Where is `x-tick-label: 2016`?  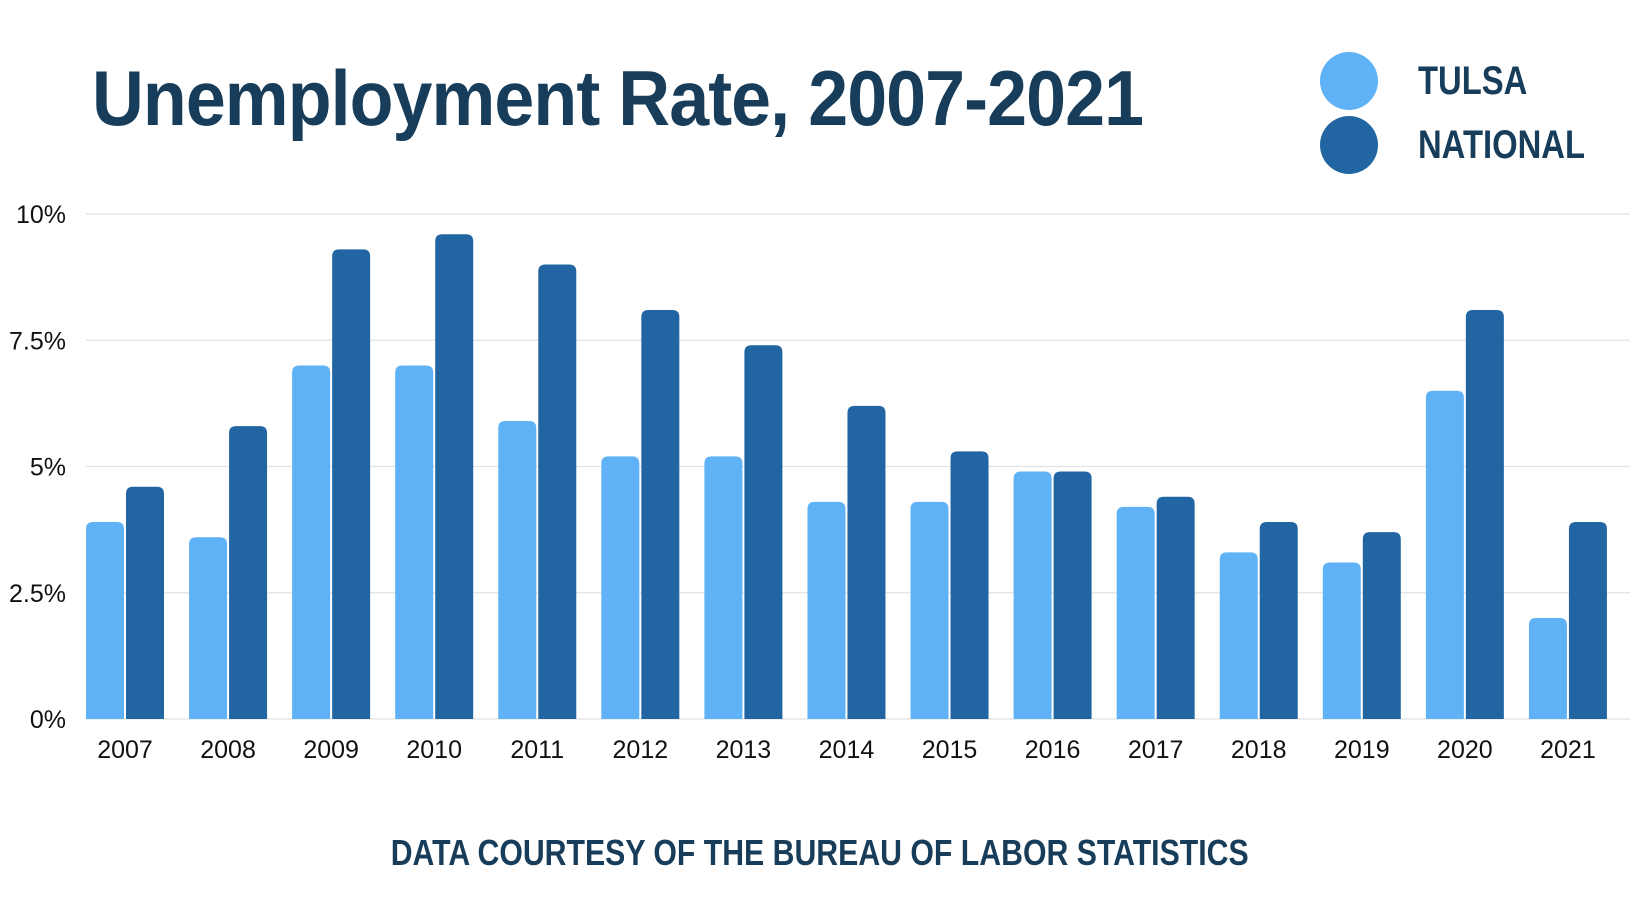
x-tick-label: 2016 is located at coordinates (1053, 750).